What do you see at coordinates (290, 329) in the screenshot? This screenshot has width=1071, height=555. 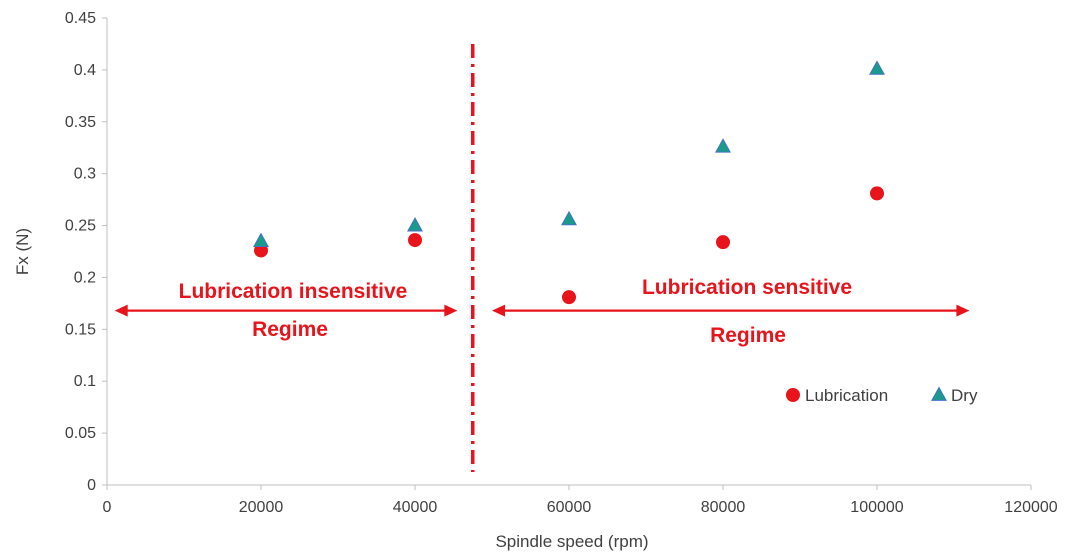 I see `insensitive-regime-label-line2: Regime` at bounding box center [290, 329].